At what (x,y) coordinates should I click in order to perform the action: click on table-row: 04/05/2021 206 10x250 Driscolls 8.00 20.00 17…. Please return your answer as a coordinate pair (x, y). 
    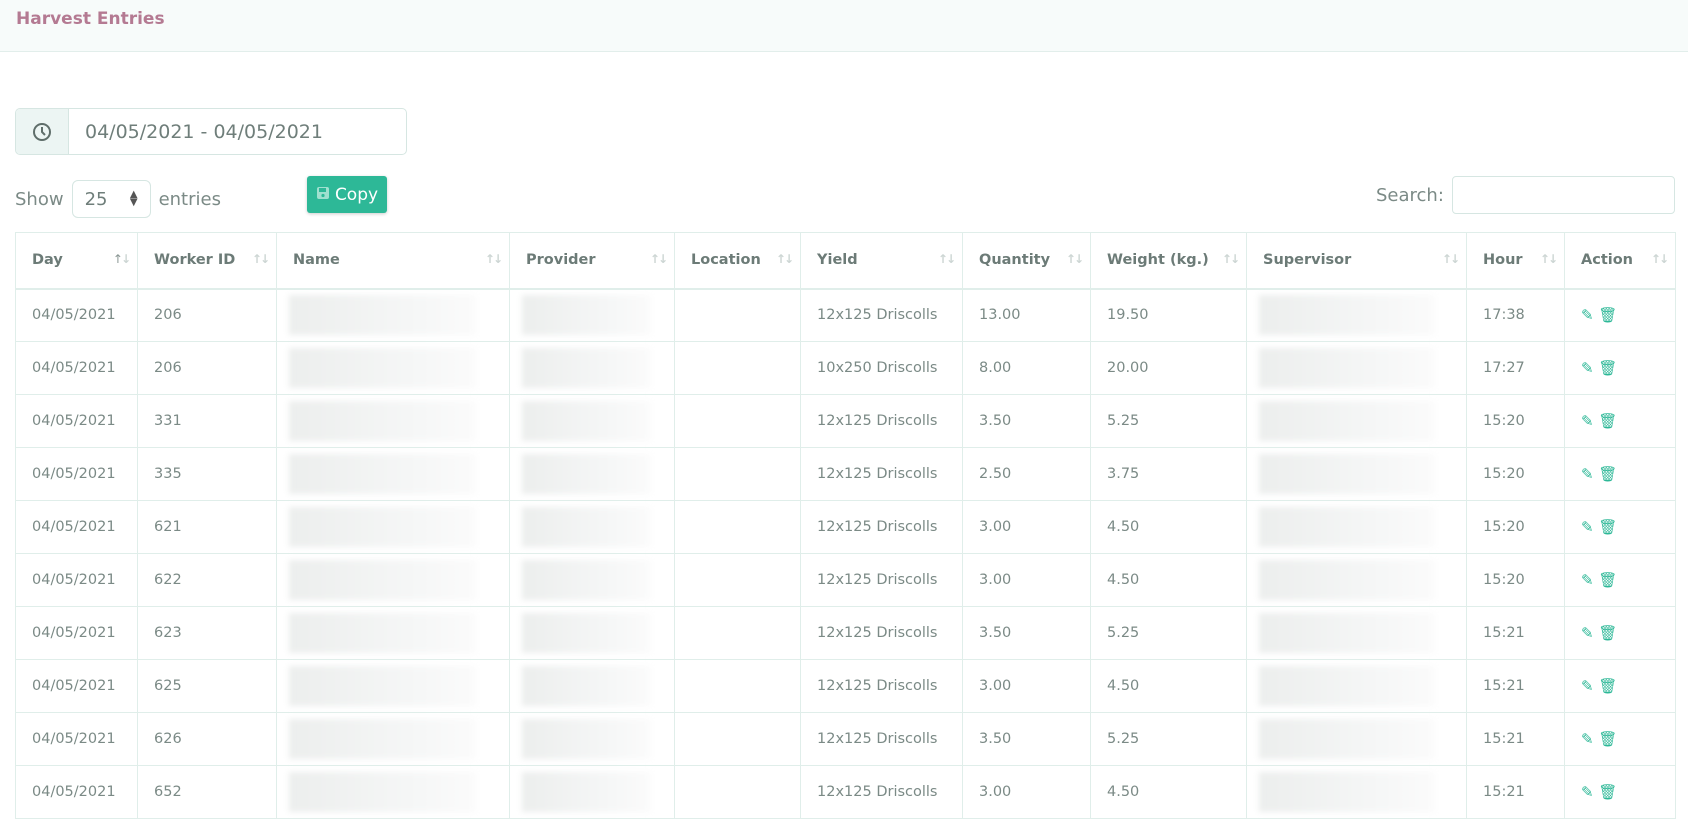
    Looking at the image, I should click on (845, 368).